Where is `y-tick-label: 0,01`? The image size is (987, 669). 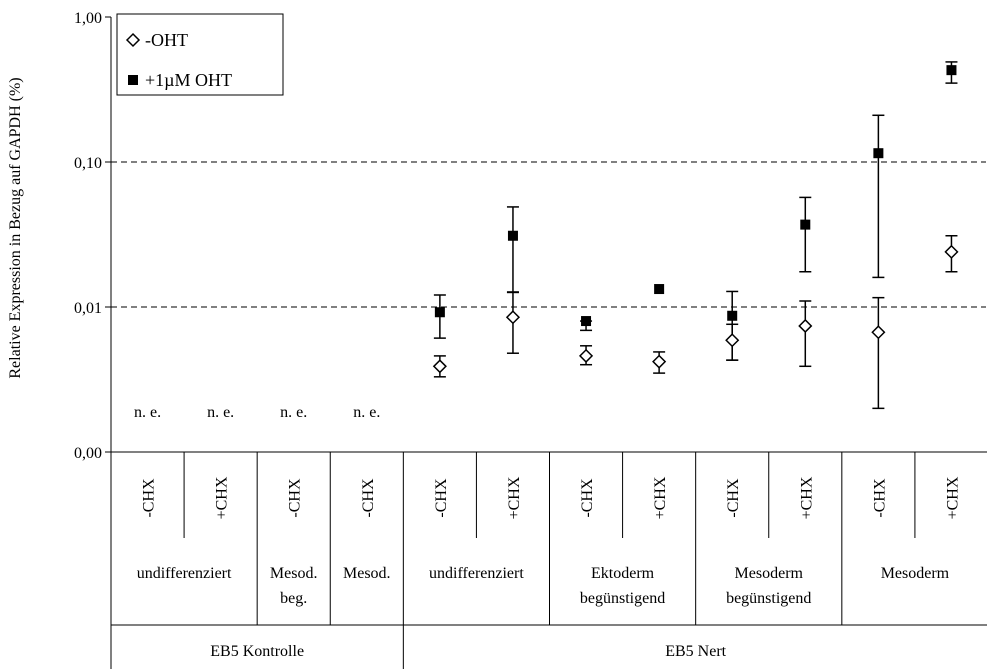 y-tick-label: 0,01 is located at coordinates (88, 308).